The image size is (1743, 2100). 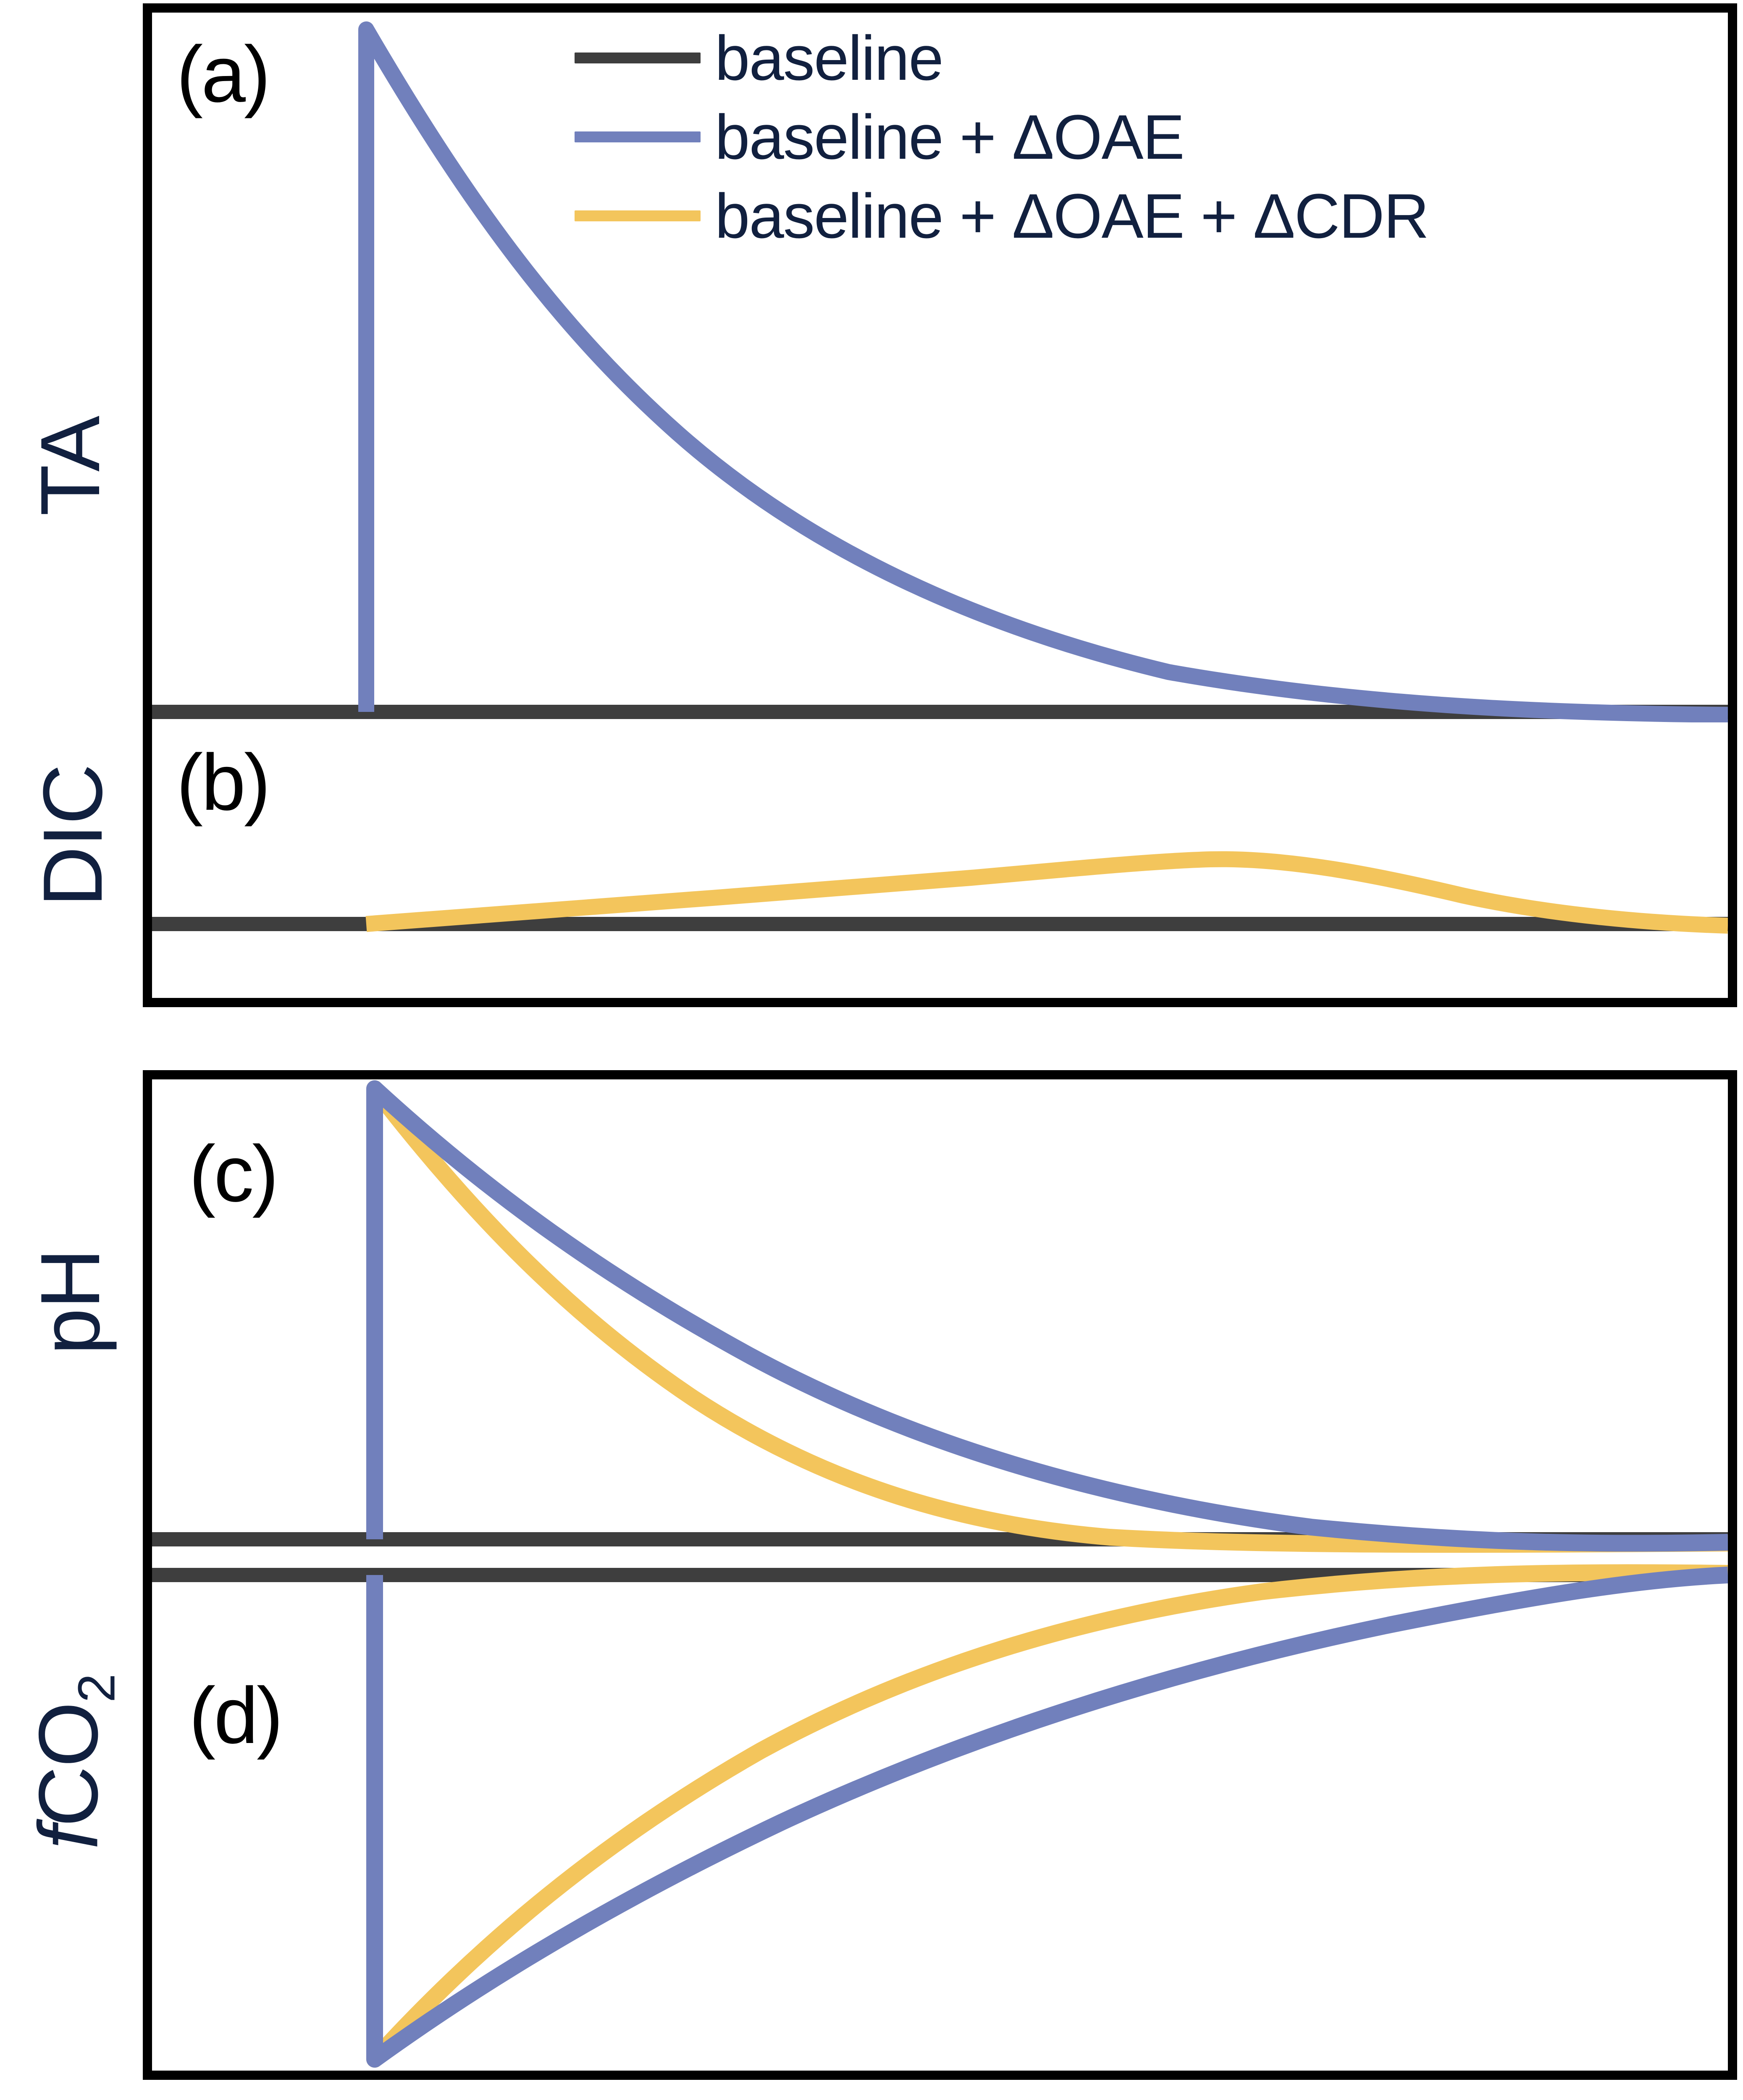 I want to click on legend-item-oae-cdr: baseline + ΔOAE + ΔCDR, so click(x=1002, y=216).